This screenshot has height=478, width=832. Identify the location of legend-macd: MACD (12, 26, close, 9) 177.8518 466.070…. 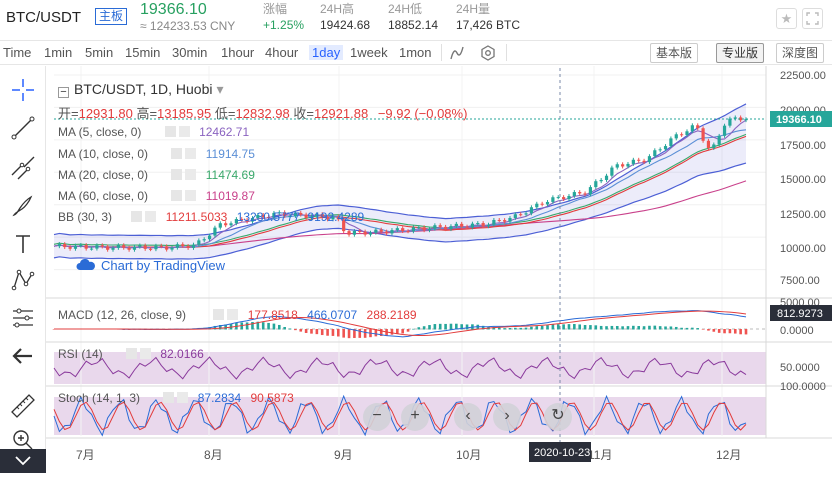
(237, 315).